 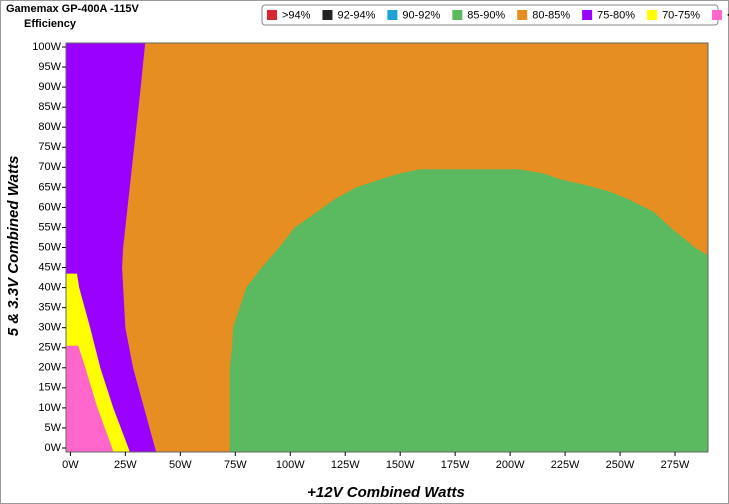 I want to click on legend-label: 85-90%, so click(x=486, y=15).